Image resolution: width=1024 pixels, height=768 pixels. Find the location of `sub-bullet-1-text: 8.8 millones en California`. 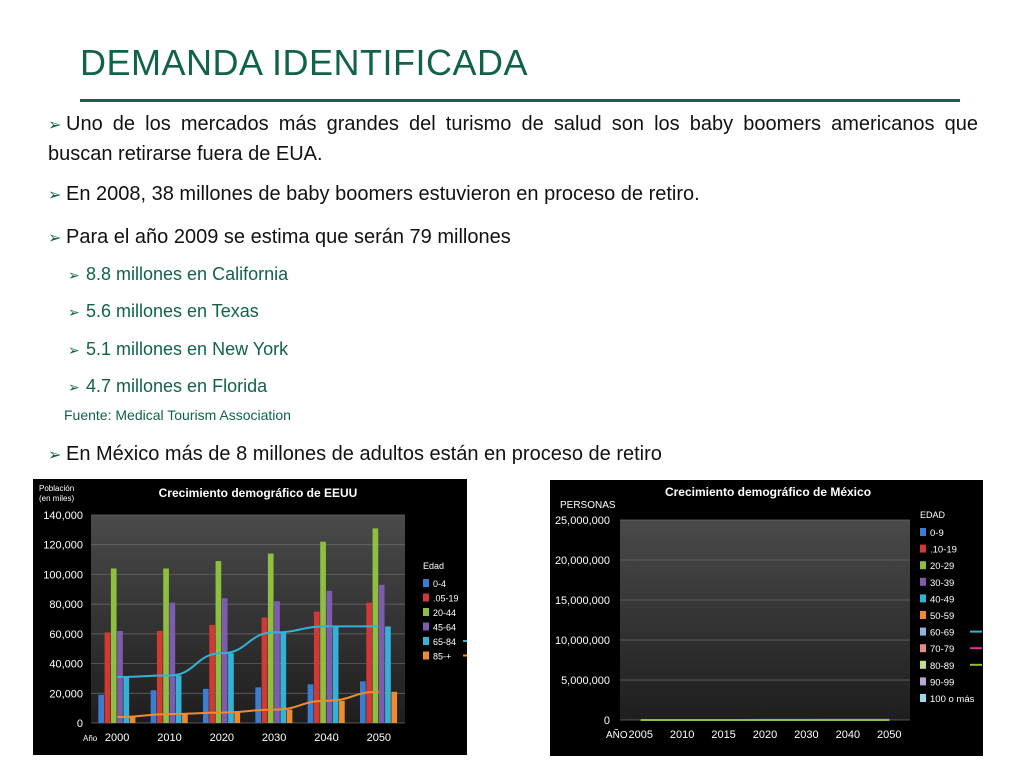

sub-bullet-1-text: 8.8 millones en California is located at coordinates (187, 274).